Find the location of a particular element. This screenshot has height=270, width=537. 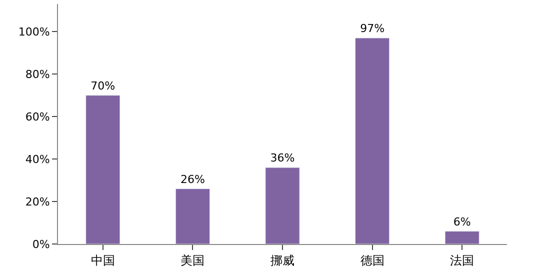

x-tick-label: 中国 is located at coordinates (102, 260).